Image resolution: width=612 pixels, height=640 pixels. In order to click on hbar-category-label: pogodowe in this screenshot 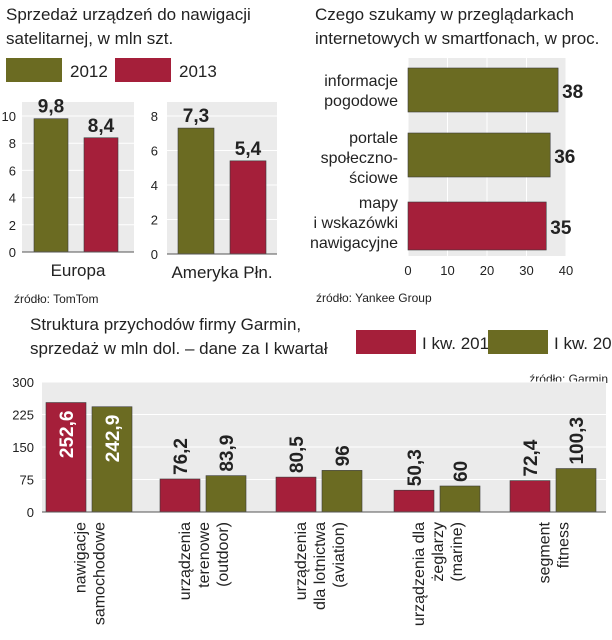, I will do `click(361, 101)`.